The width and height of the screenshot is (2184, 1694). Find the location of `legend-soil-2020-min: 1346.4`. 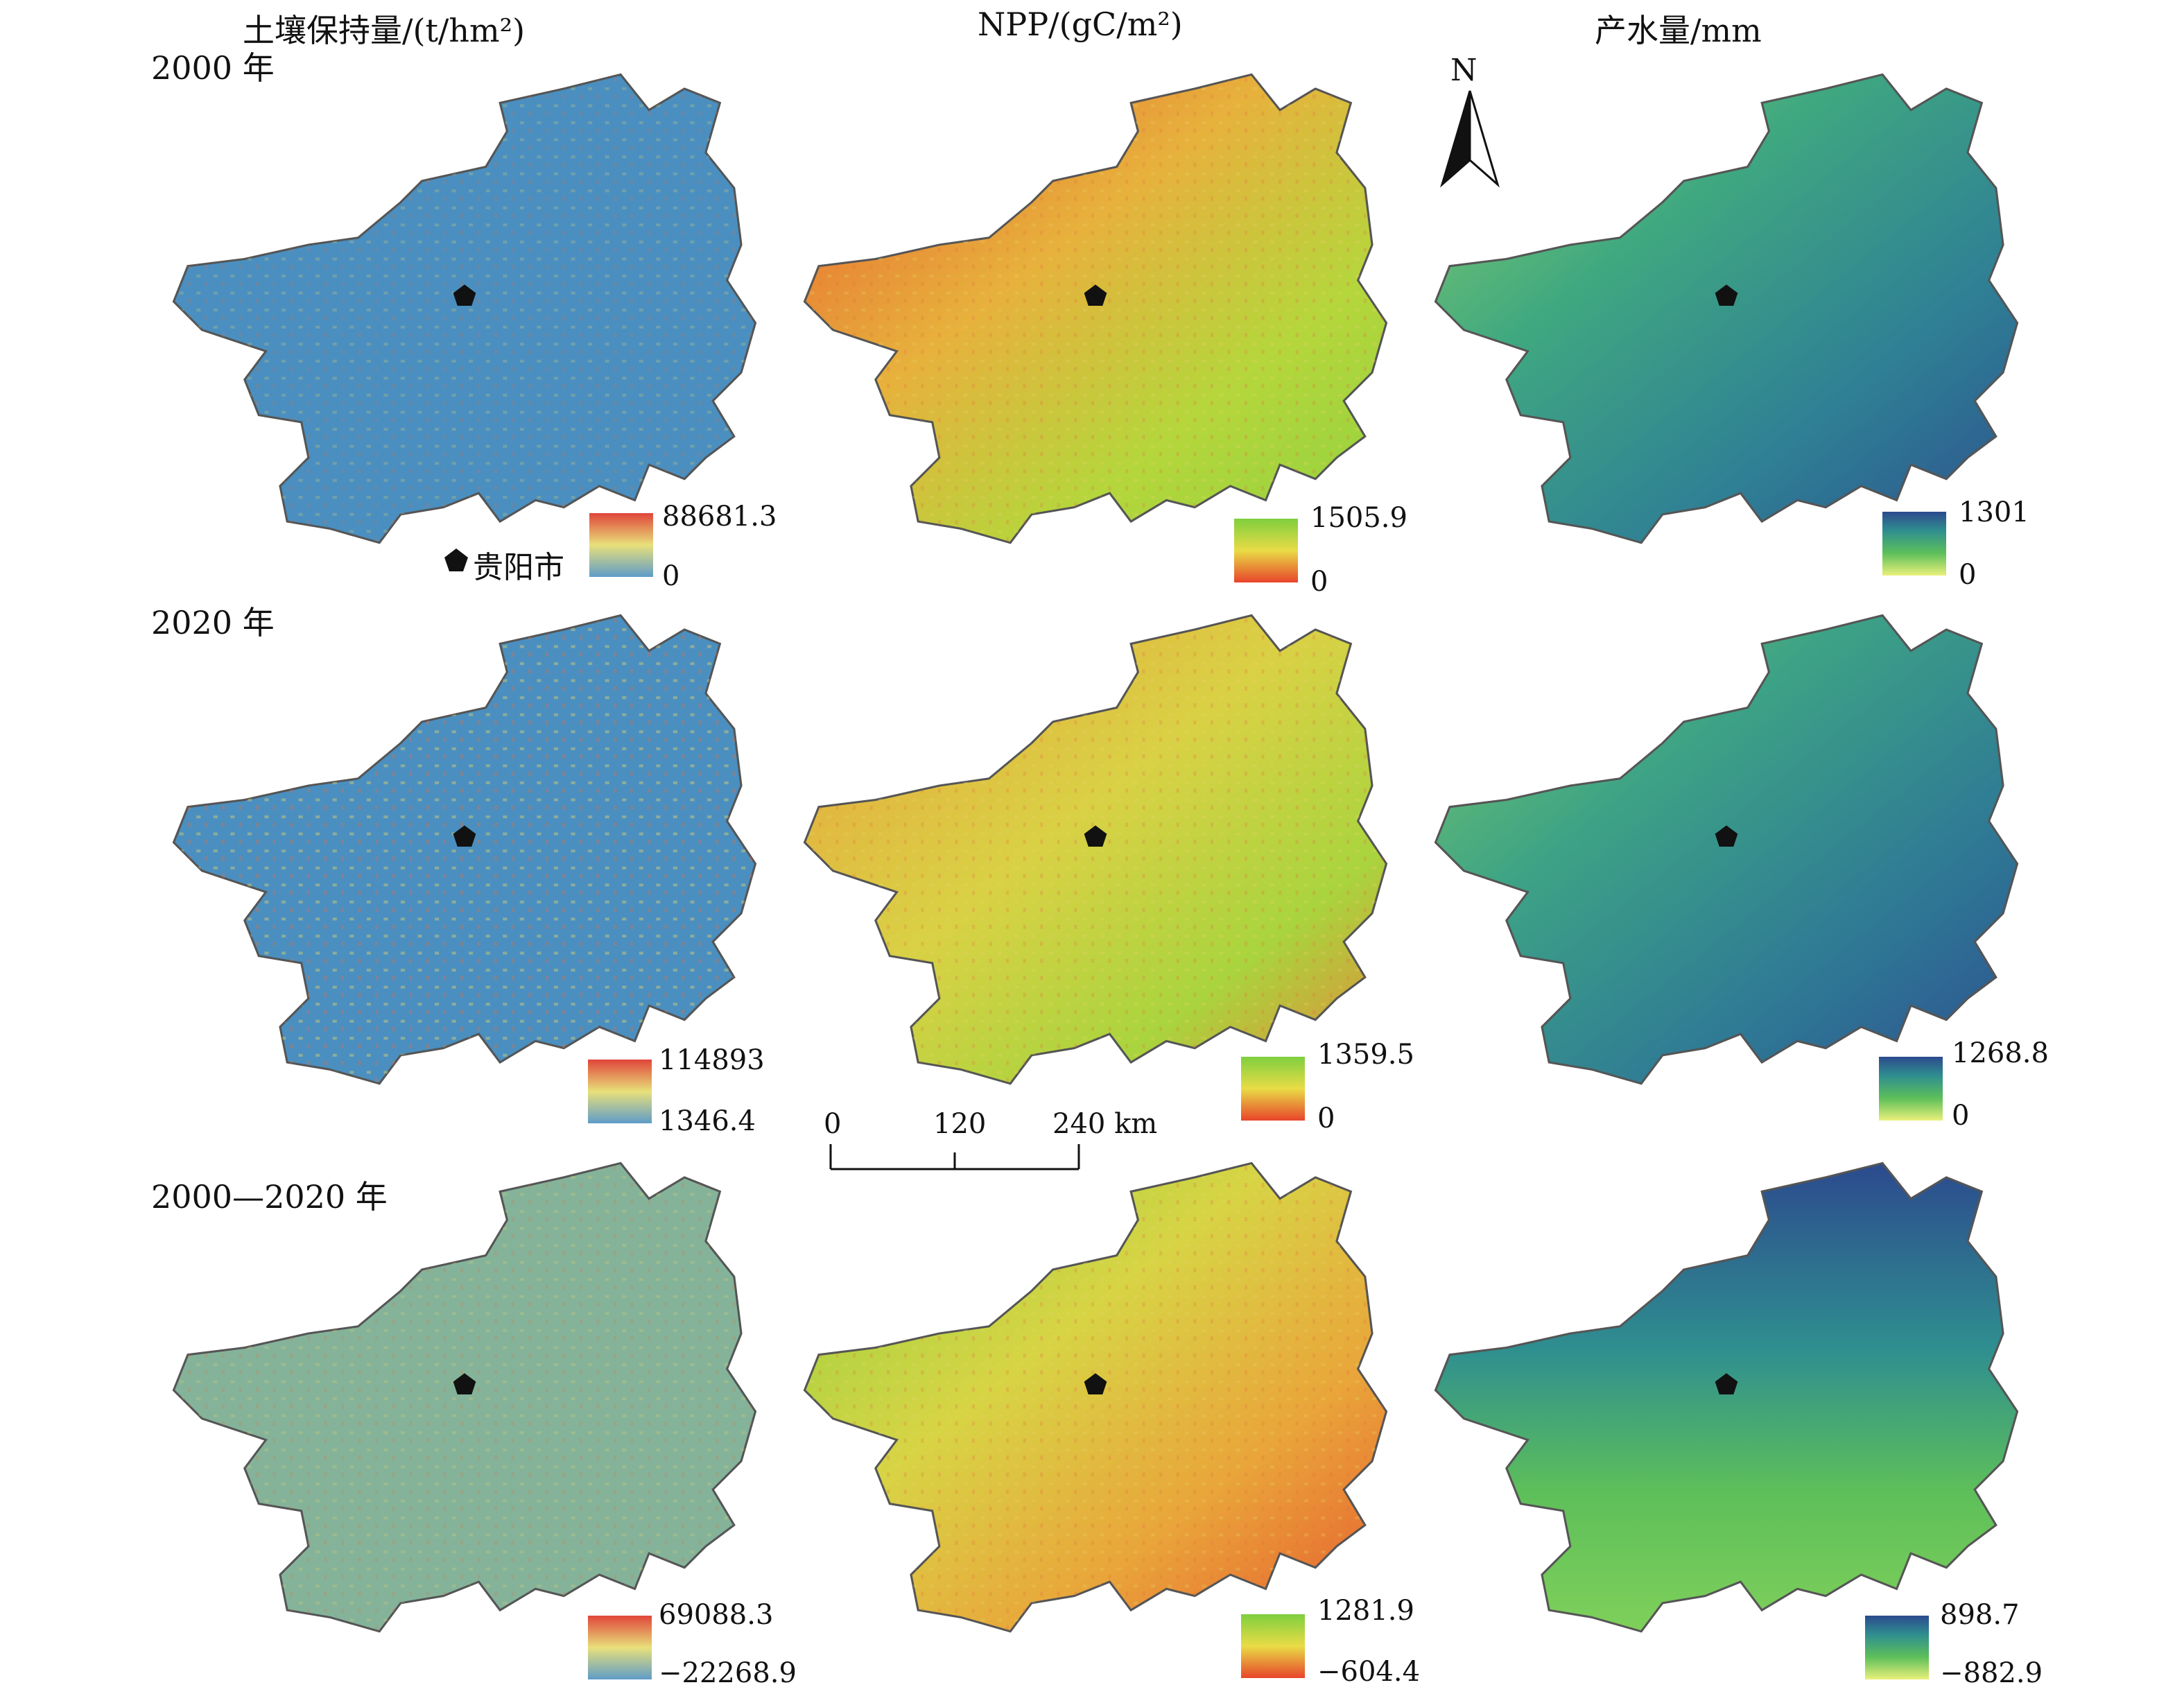

legend-soil-2020-min: 1346.4 is located at coordinates (707, 1121).